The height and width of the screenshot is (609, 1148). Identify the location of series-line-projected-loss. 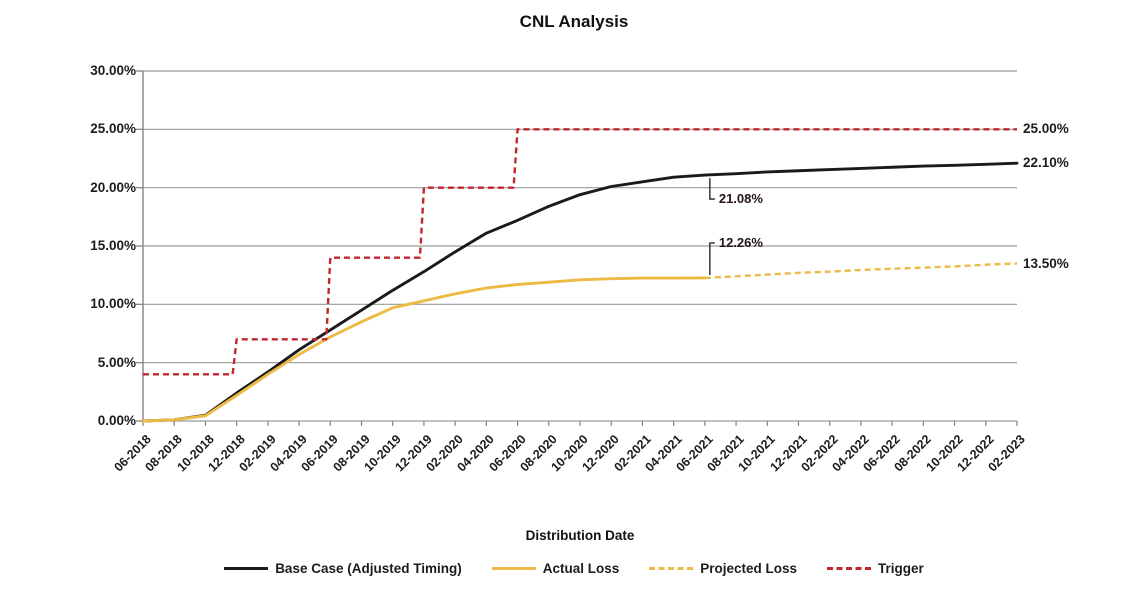
(861, 271).